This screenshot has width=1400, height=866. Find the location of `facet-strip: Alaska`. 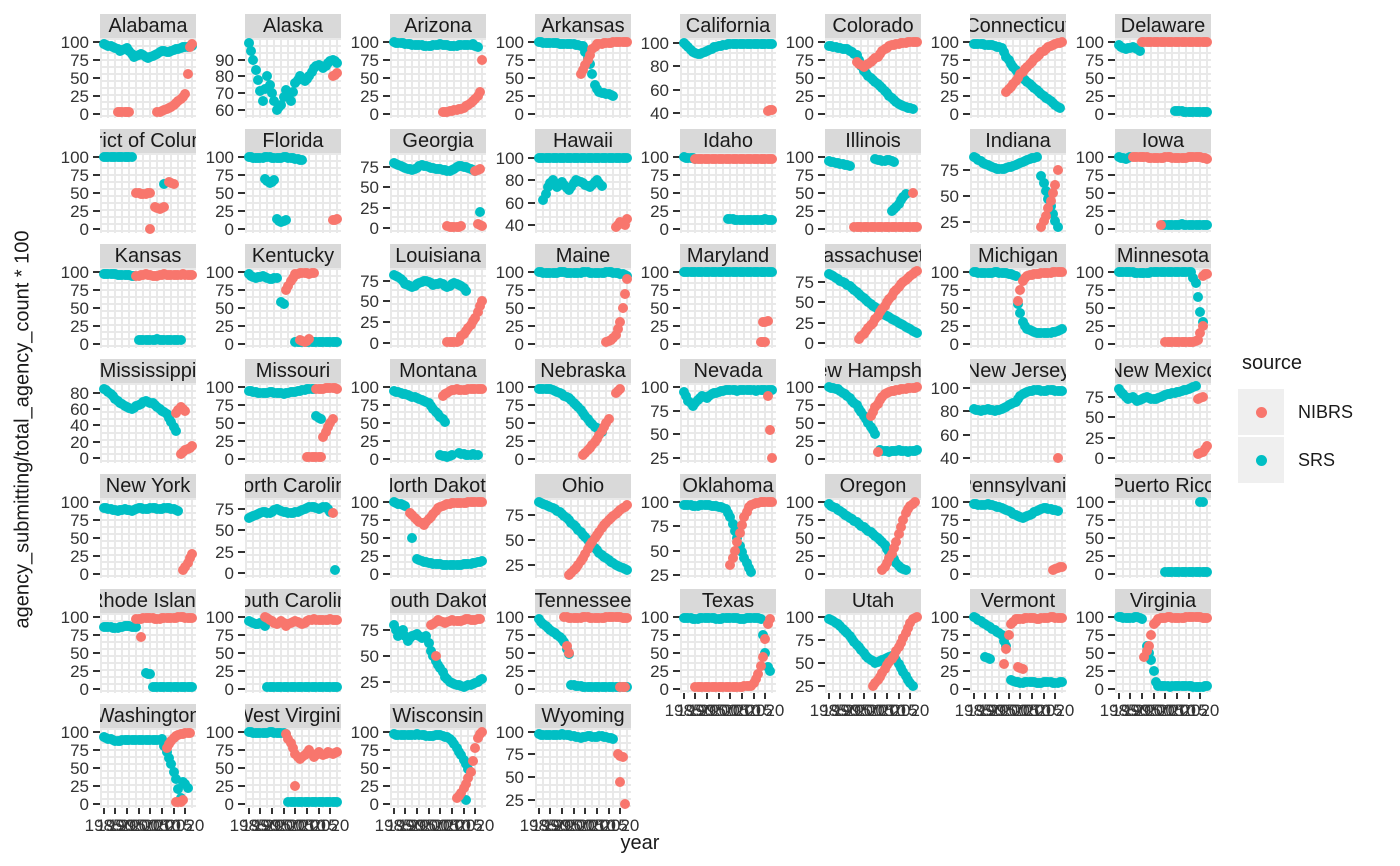

facet-strip: Alaska is located at coordinates (293, 26).